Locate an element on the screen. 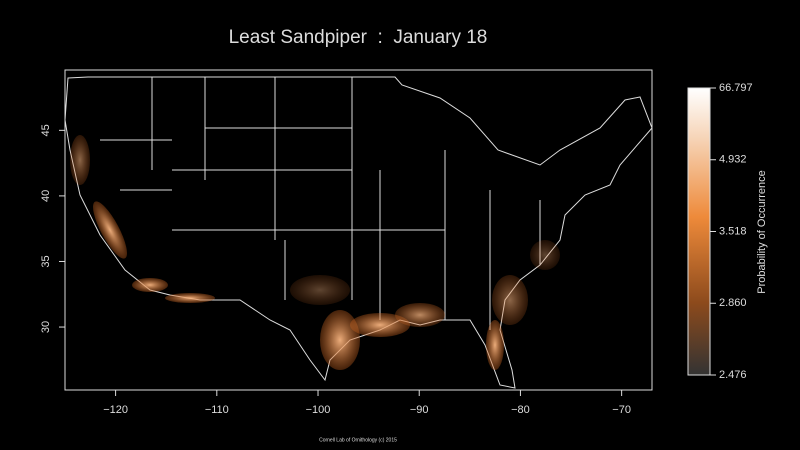 The image size is (800, 450). x-tick-label: −110 is located at coordinates (217, 410).